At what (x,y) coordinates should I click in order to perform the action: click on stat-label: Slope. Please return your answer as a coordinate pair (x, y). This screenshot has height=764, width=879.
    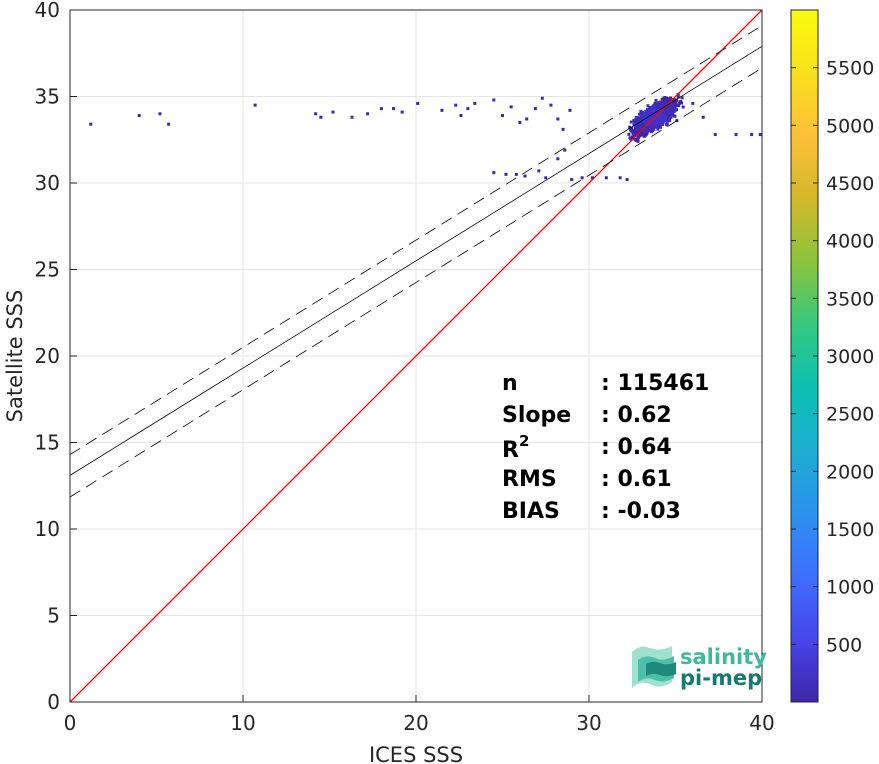
    Looking at the image, I should click on (536, 415).